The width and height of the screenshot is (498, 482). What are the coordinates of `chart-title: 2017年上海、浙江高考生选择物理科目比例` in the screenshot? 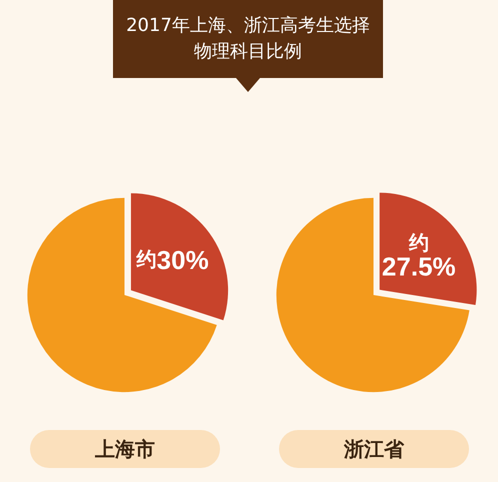 It's located at (248, 39).